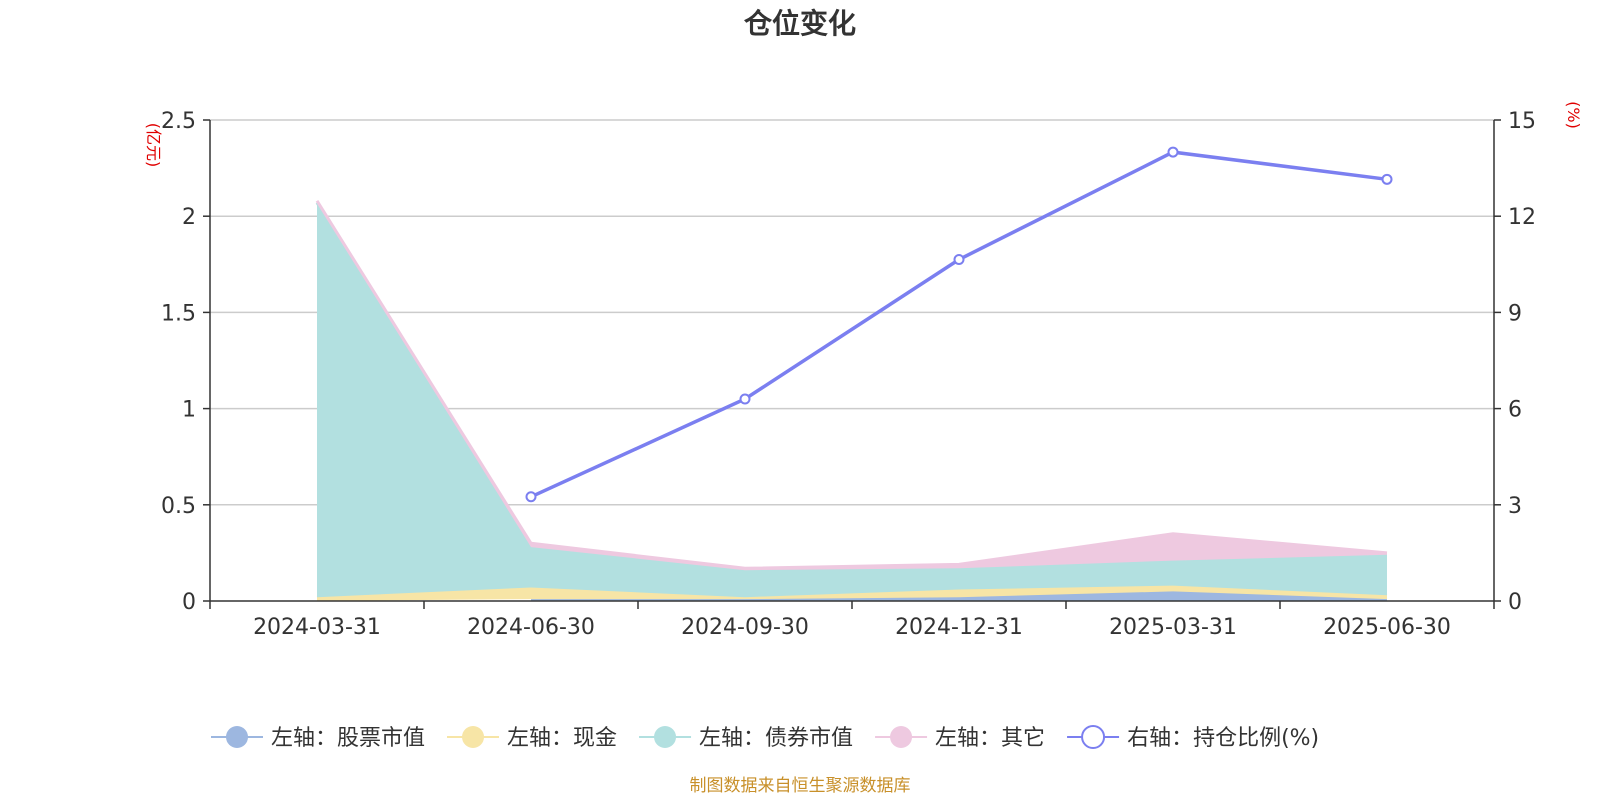 The height and width of the screenshot is (800, 1600). Describe the element at coordinates (800, 786) in the screenshot. I see `data-source-note: 制图数据来自恒生聚源数据库` at that location.